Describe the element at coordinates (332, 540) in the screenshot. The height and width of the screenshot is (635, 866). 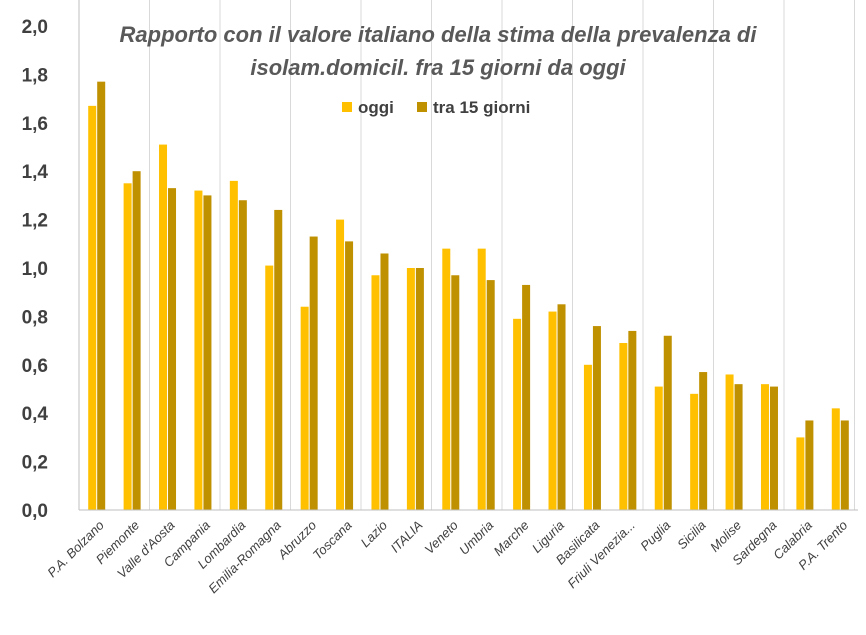
I see `x-tick-label: Toscana` at that location.